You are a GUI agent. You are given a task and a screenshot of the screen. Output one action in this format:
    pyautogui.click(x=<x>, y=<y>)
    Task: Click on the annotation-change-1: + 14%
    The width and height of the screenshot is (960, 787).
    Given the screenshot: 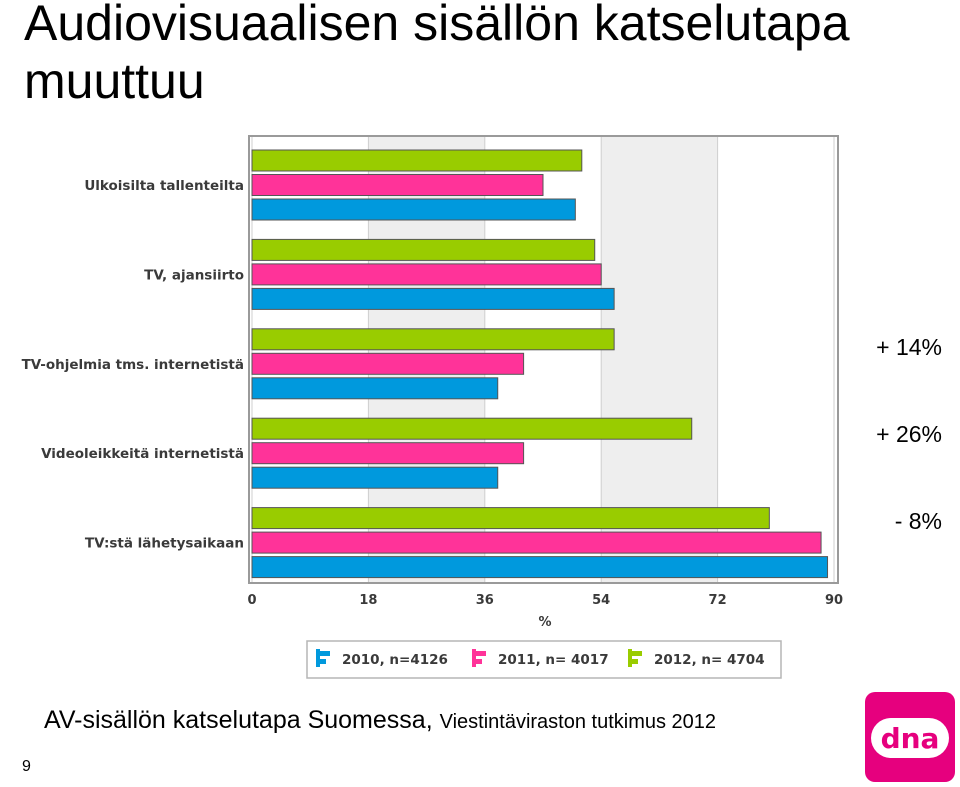 What is the action you would take?
    pyautogui.click(x=909, y=347)
    